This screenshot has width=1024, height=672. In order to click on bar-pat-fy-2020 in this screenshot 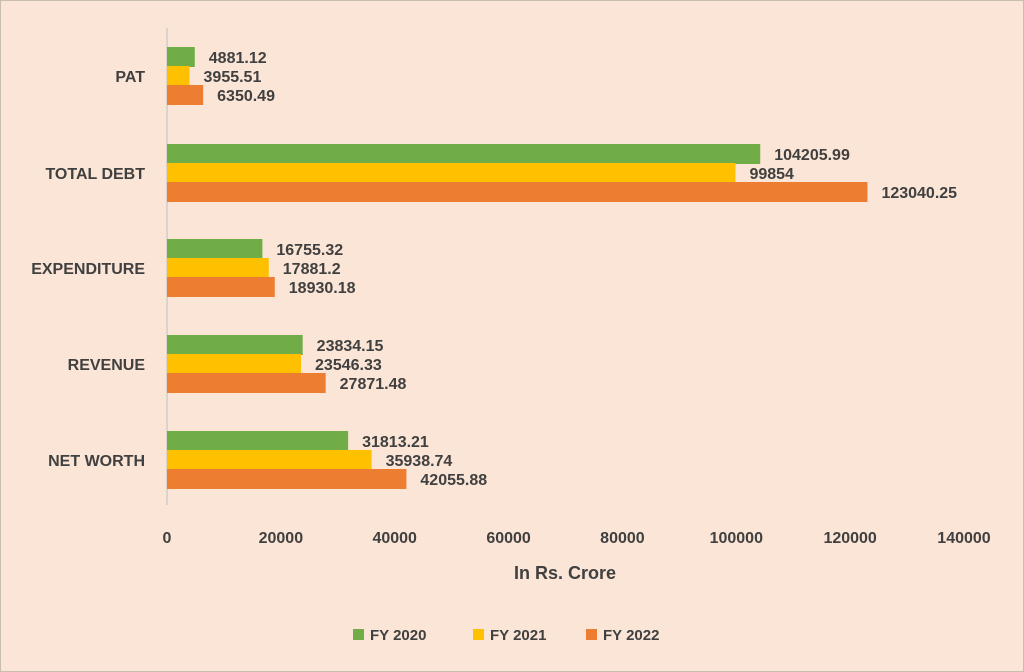, I will do `click(181, 57)`.